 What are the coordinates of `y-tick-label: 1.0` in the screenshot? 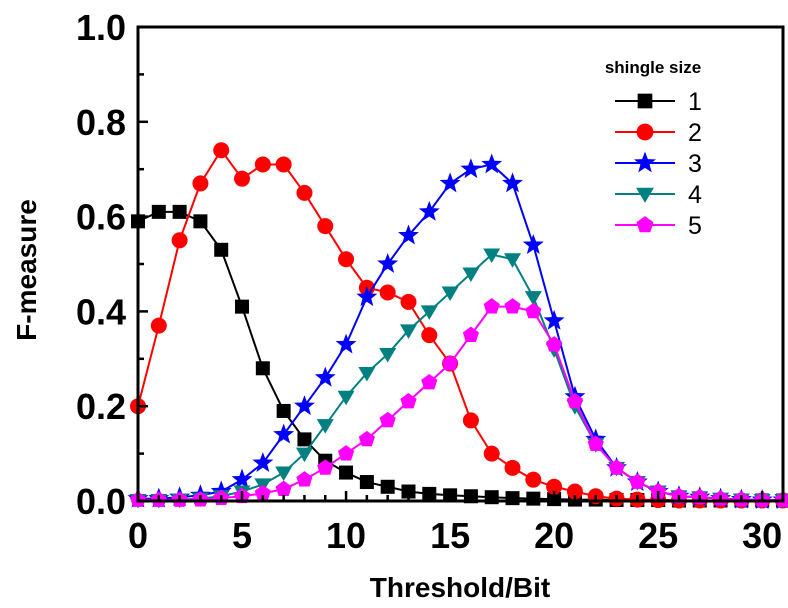 It's located at (101, 27).